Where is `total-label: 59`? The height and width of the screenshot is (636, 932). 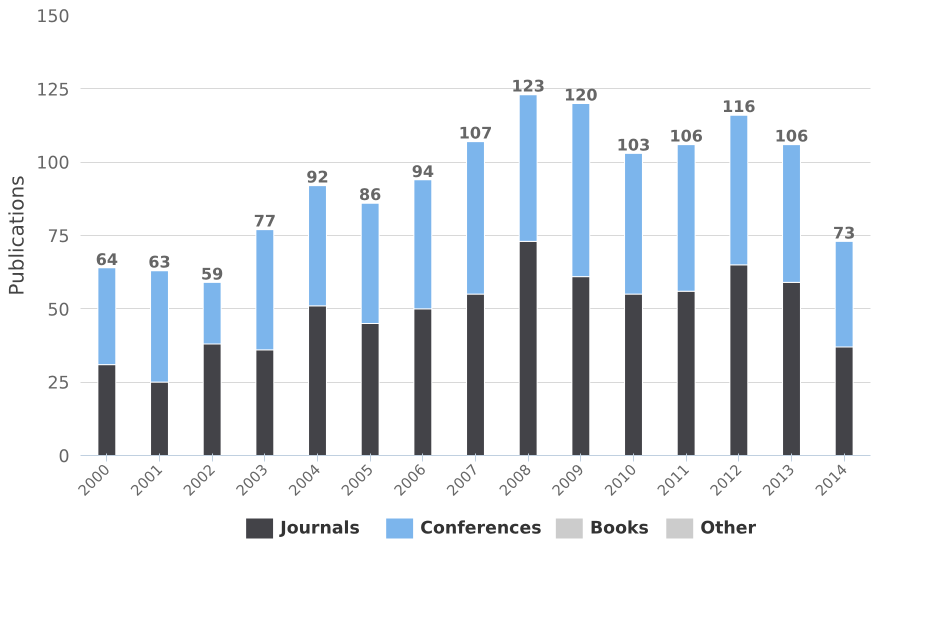 total-label: 59 is located at coordinates (212, 274).